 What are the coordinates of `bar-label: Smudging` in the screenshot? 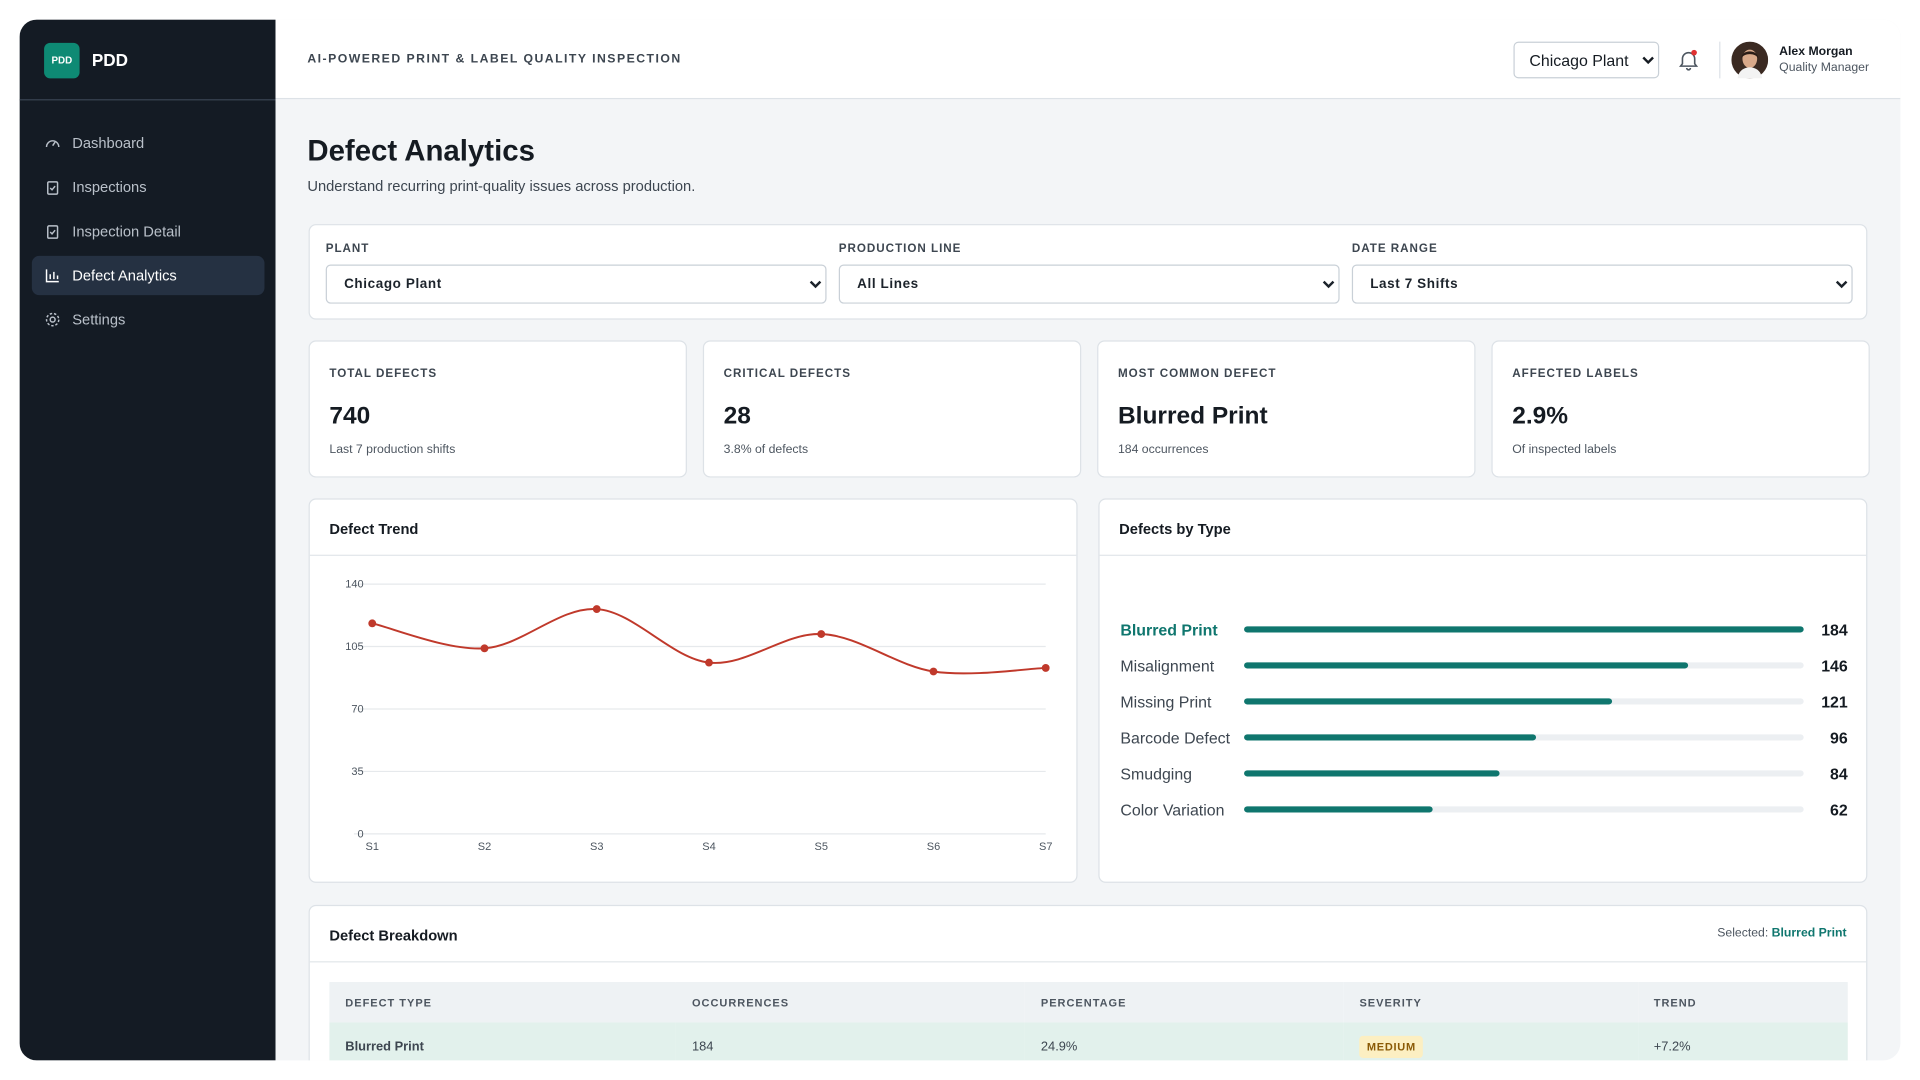 It's located at (1156, 775).